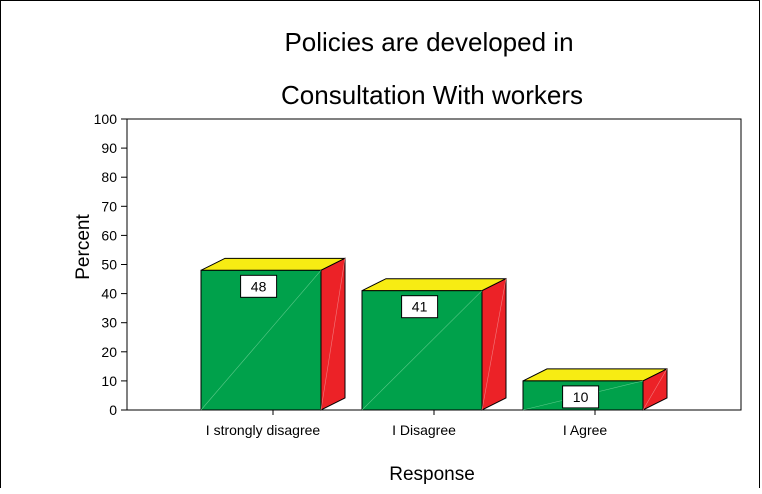  I want to click on bar-1: 48, so click(273, 334).